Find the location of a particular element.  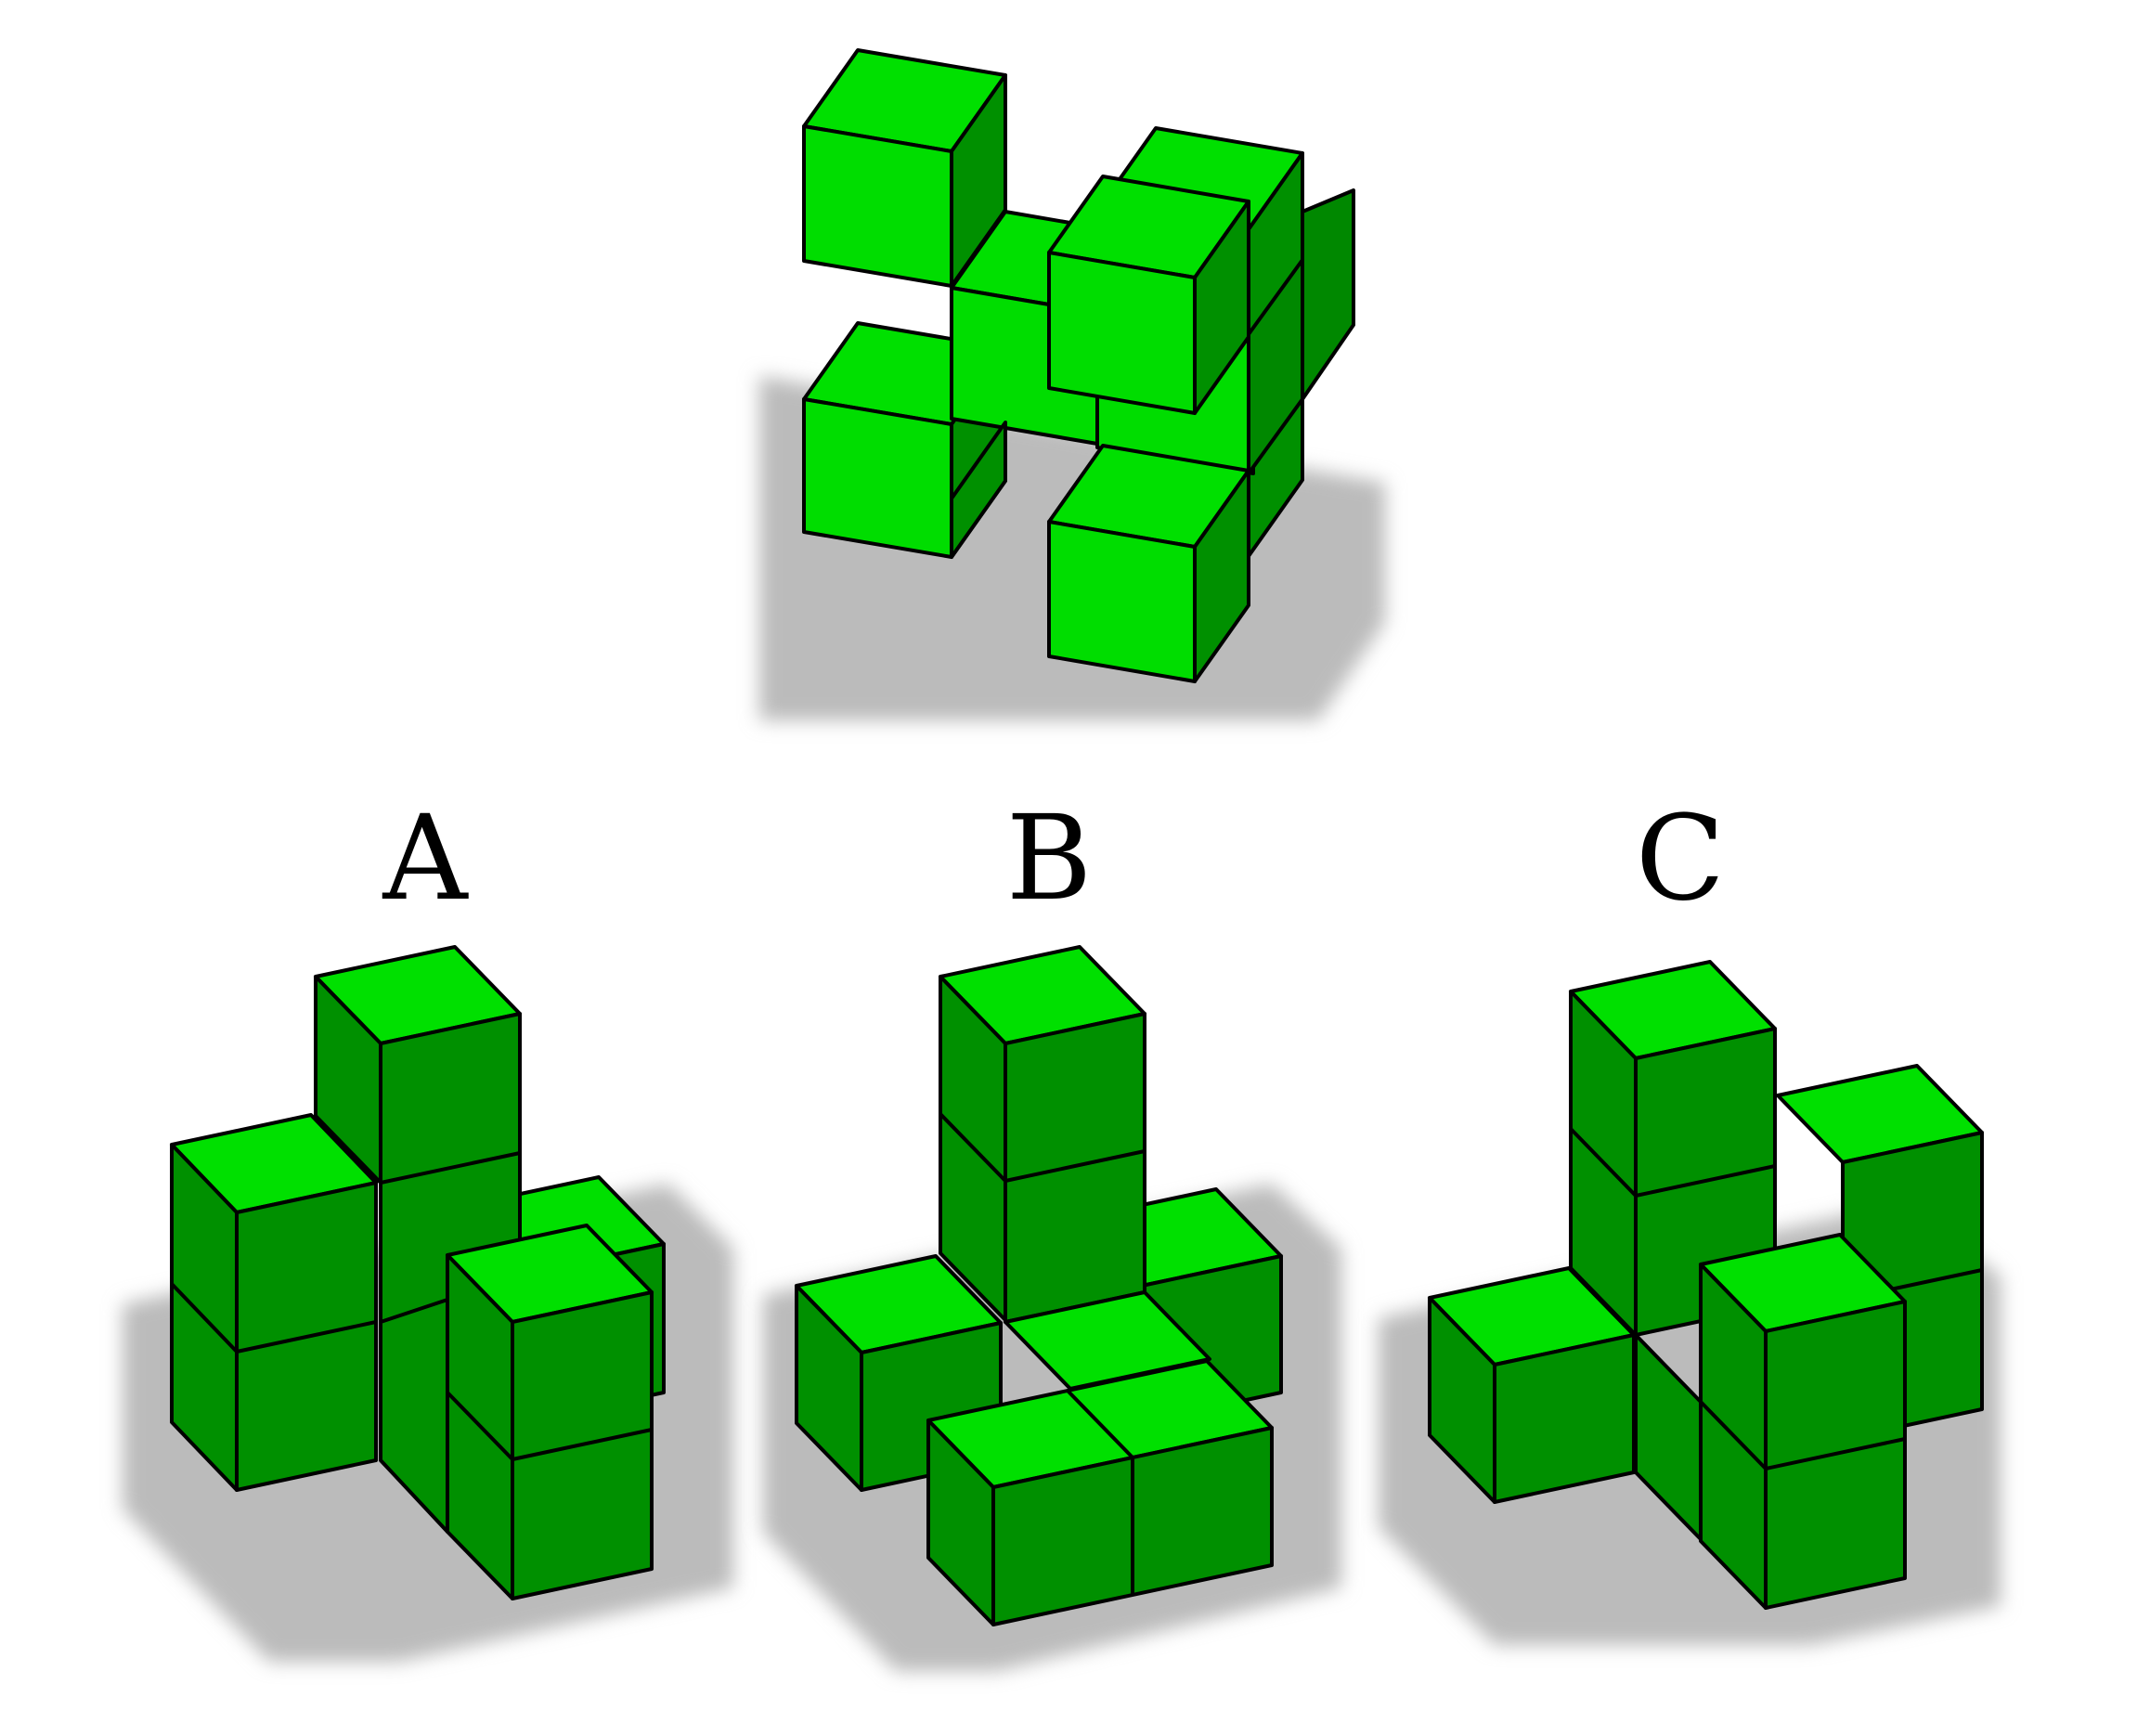

option-c-label: C is located at coordinates (1680, 858).